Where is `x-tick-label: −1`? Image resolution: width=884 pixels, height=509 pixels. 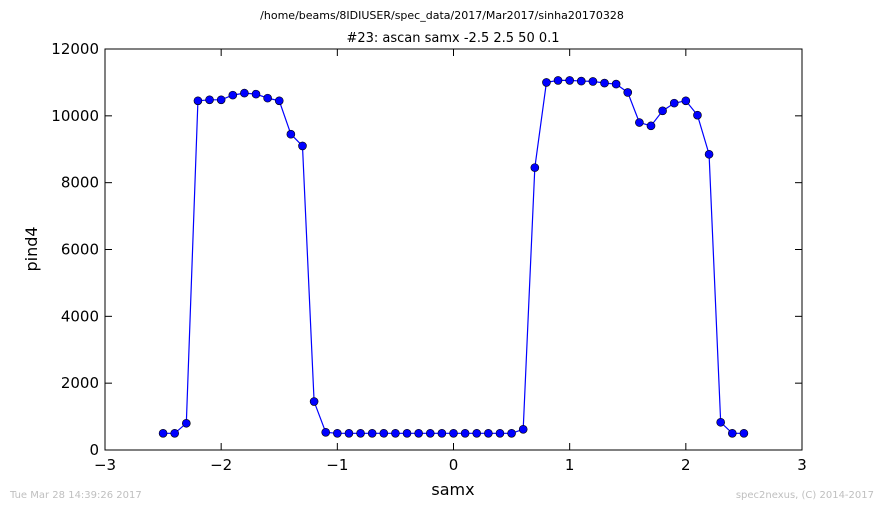 x-tick-label: −1 is located at coordinates (337, 465).